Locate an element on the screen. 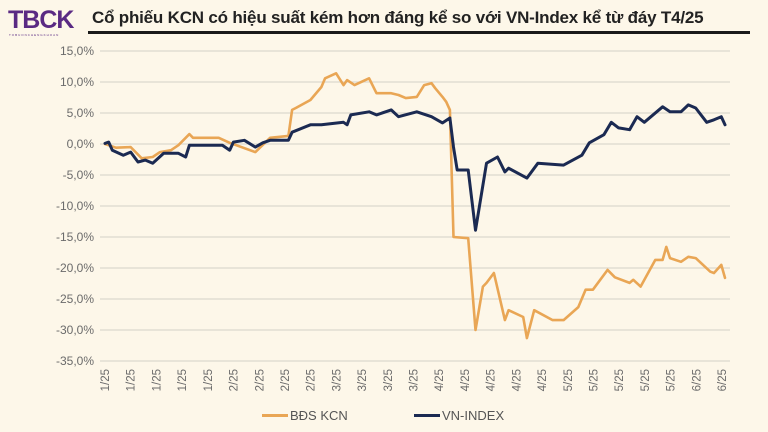  legend-item-vn-index: VN-INDEX is located at coordinates (459, 415).